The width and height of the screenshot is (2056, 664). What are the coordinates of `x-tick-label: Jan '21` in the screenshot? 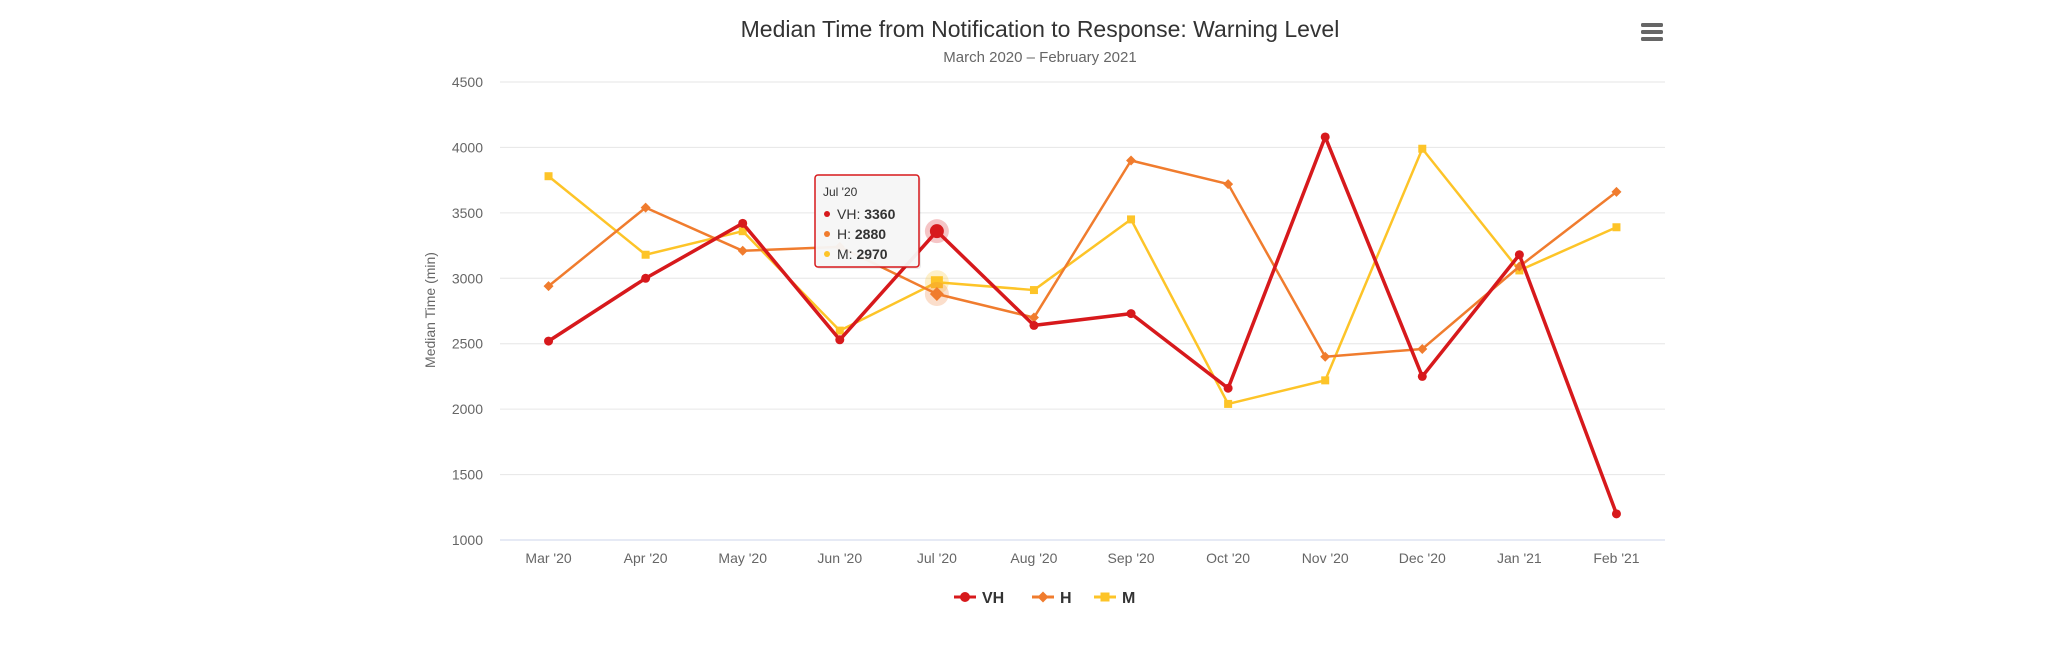 It's located at (1519, 558).